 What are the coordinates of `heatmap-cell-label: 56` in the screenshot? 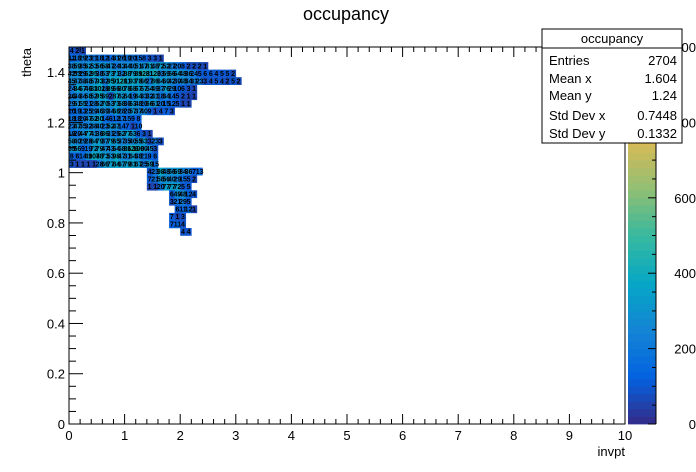 It's located at (100, 66).